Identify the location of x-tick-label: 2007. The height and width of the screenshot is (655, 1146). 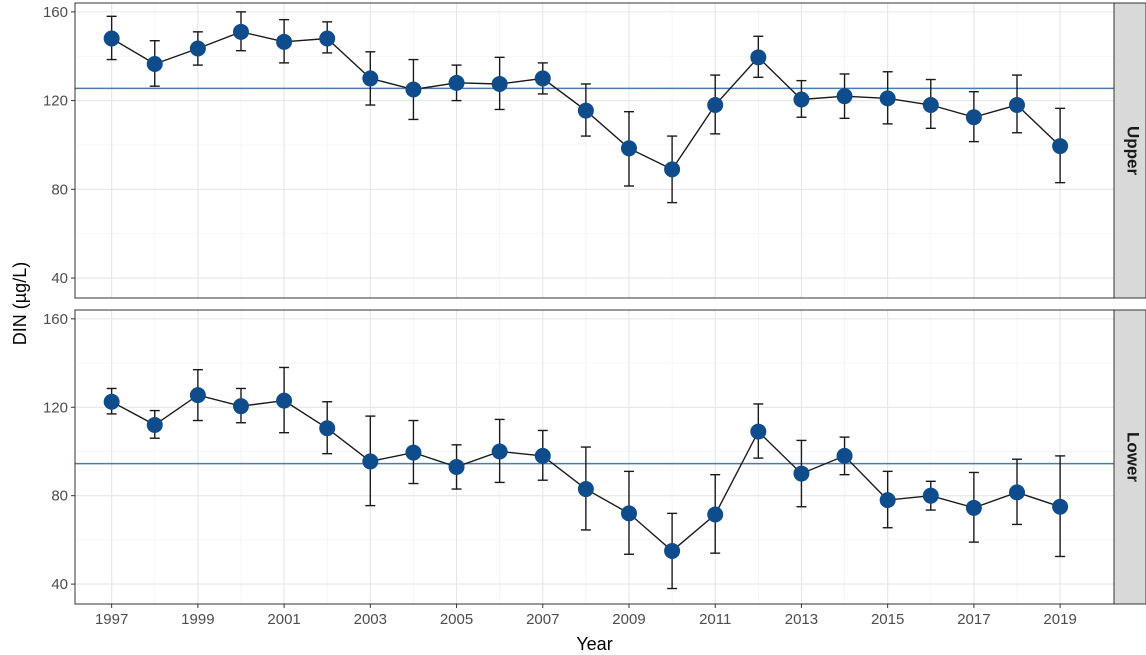
(542, 619).